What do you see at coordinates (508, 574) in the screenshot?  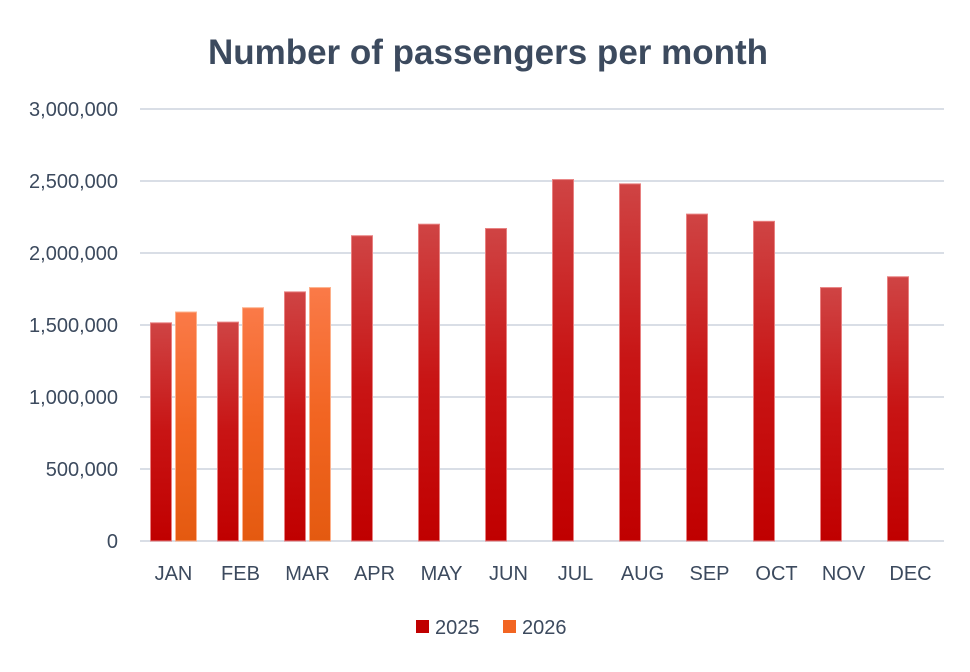 I see `x-tick-label: JUN` at bounding box center [508, 574].